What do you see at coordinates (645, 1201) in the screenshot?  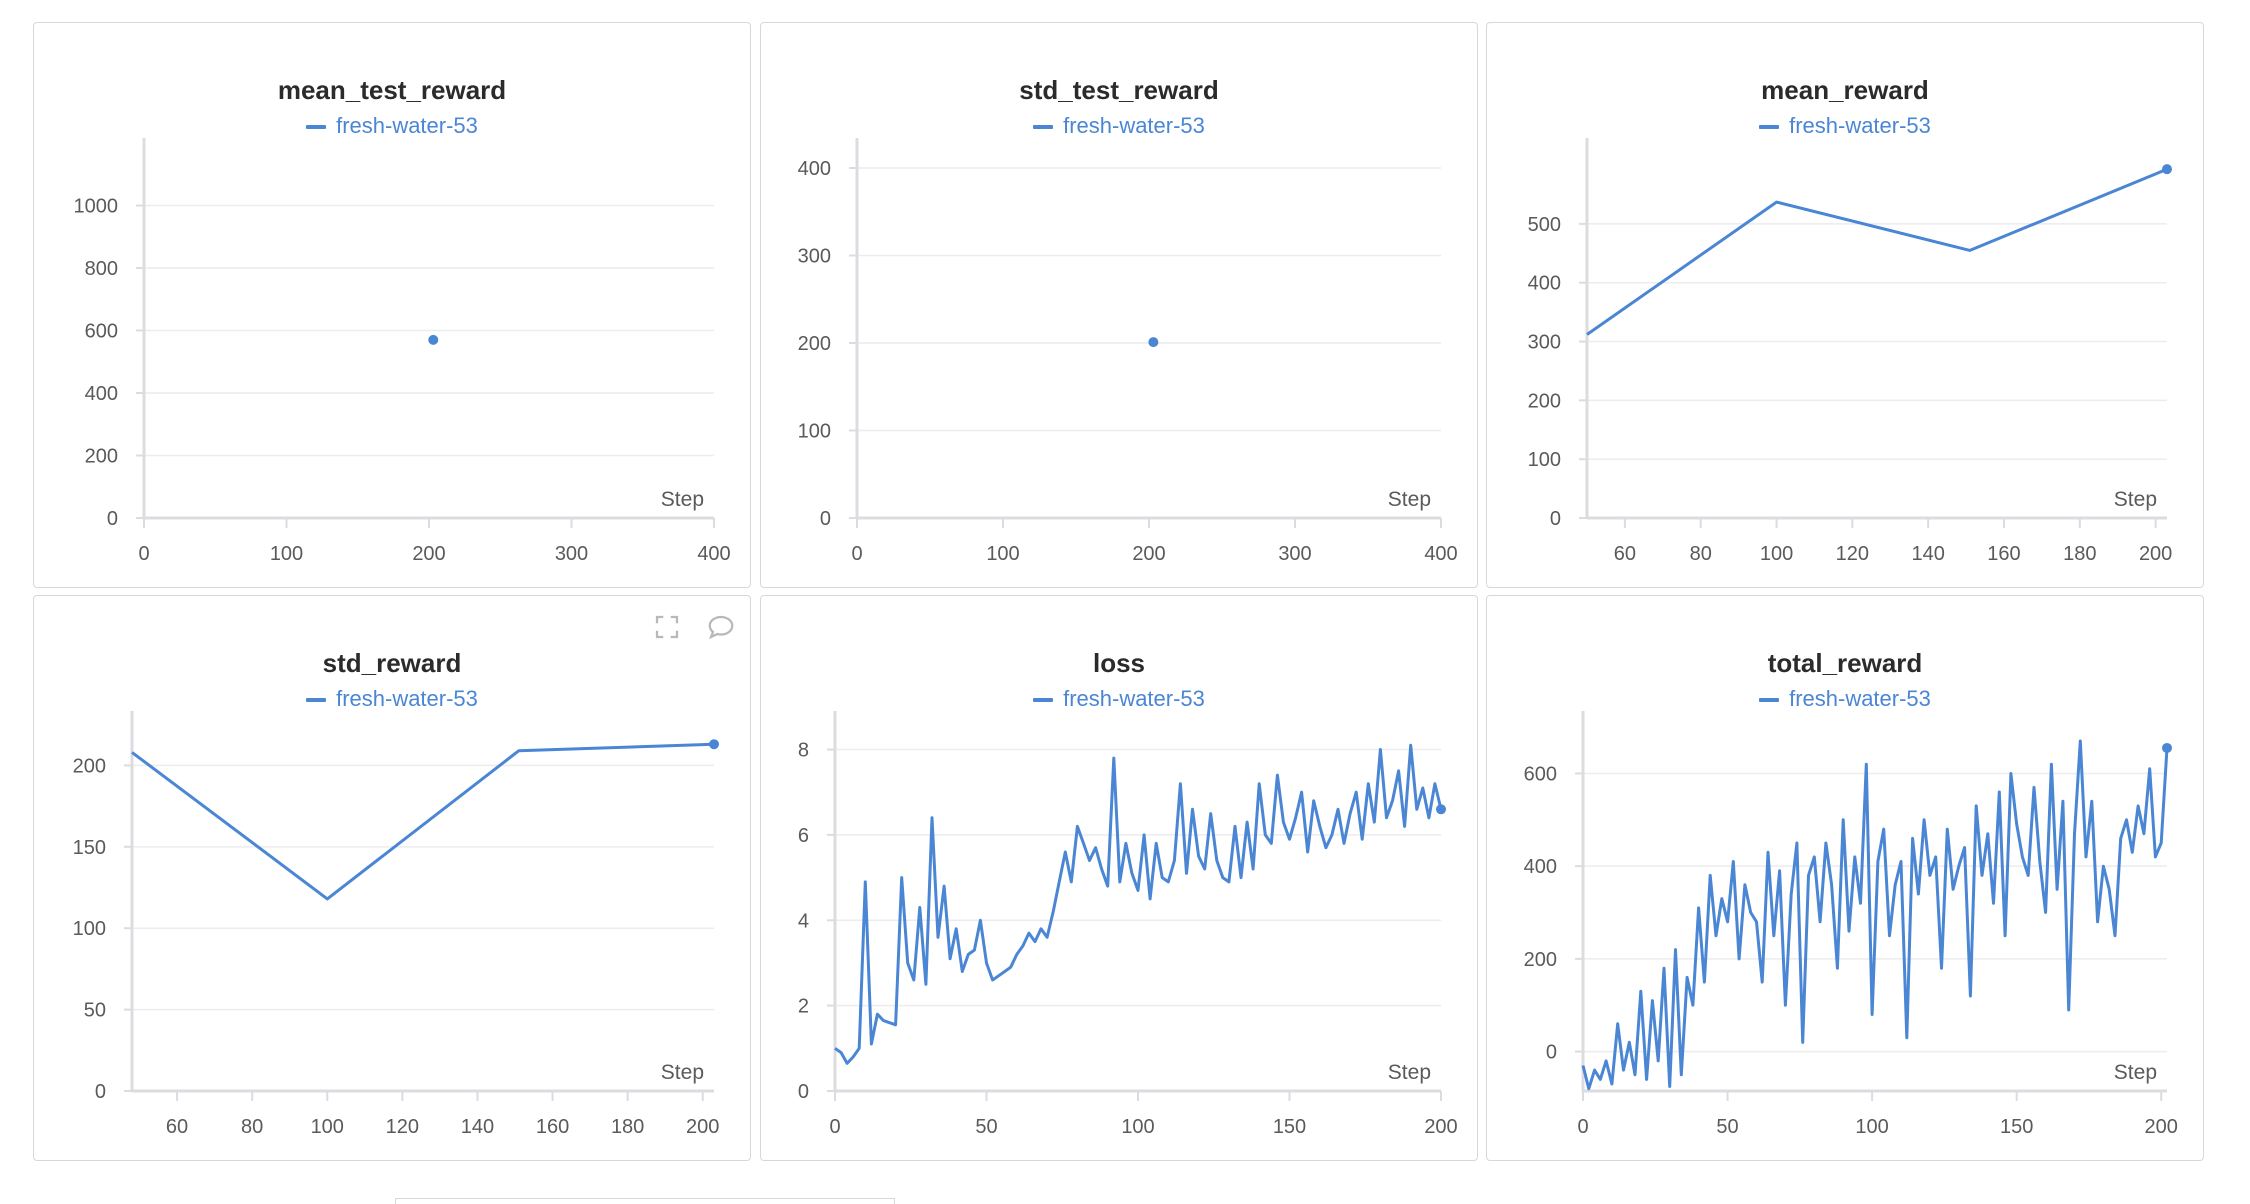 I see `next-panel-edge` at bounding box center [645, 1201].